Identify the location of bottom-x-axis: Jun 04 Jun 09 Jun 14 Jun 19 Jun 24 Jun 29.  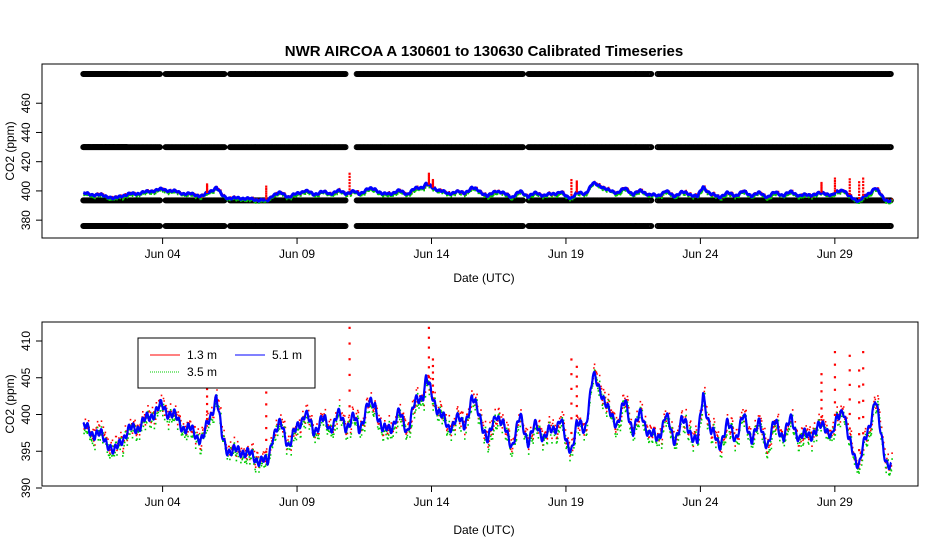
(499, 497).